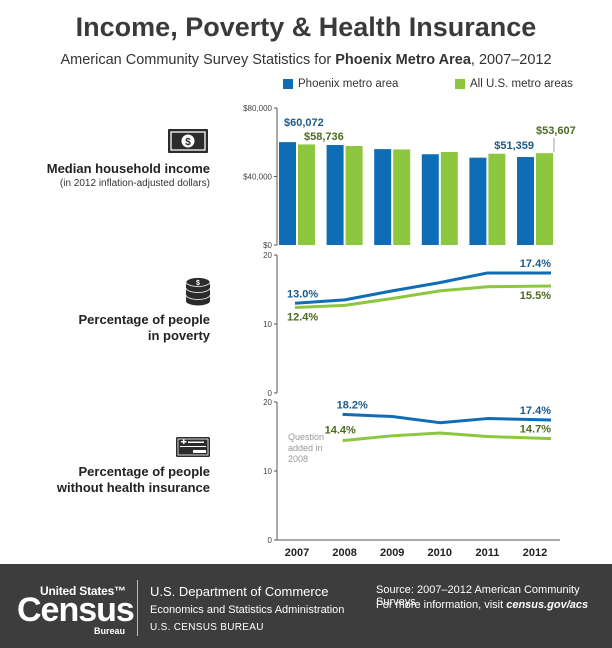 Image resolution: width=612 pixels, height=648 pixels. What do you see at coordinates (306, 194) in the screenshot?
I see `bar-us-2007` at bounding box center [306, 194].